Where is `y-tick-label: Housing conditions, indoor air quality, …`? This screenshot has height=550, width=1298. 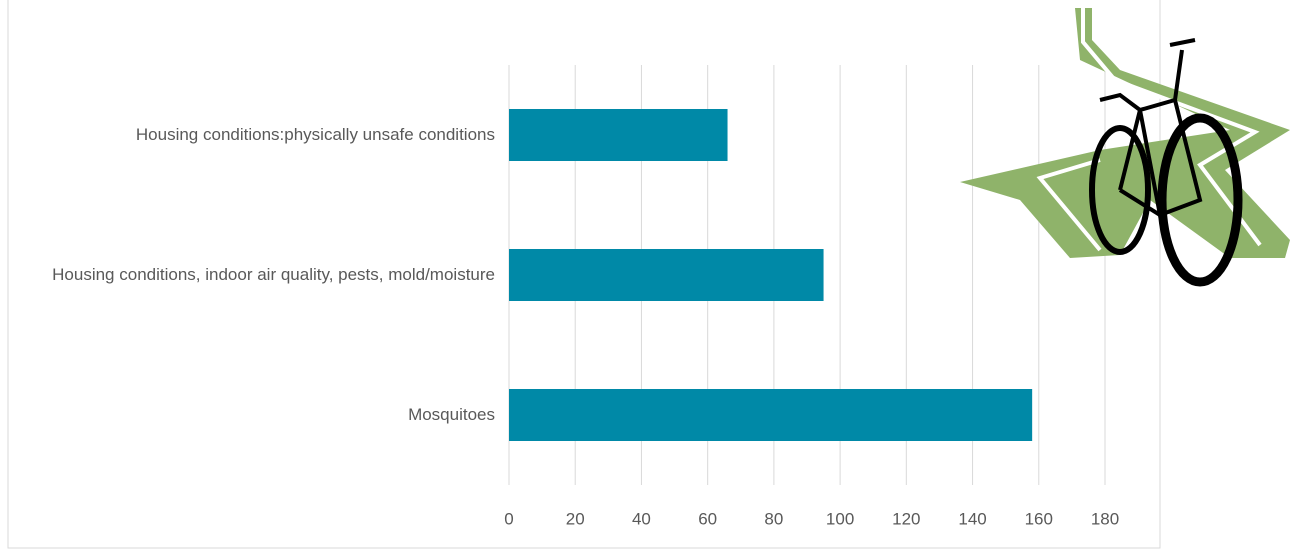 y-tick-label: Housing conditions, indoor air quality, … is located at coordinates (273, 274).